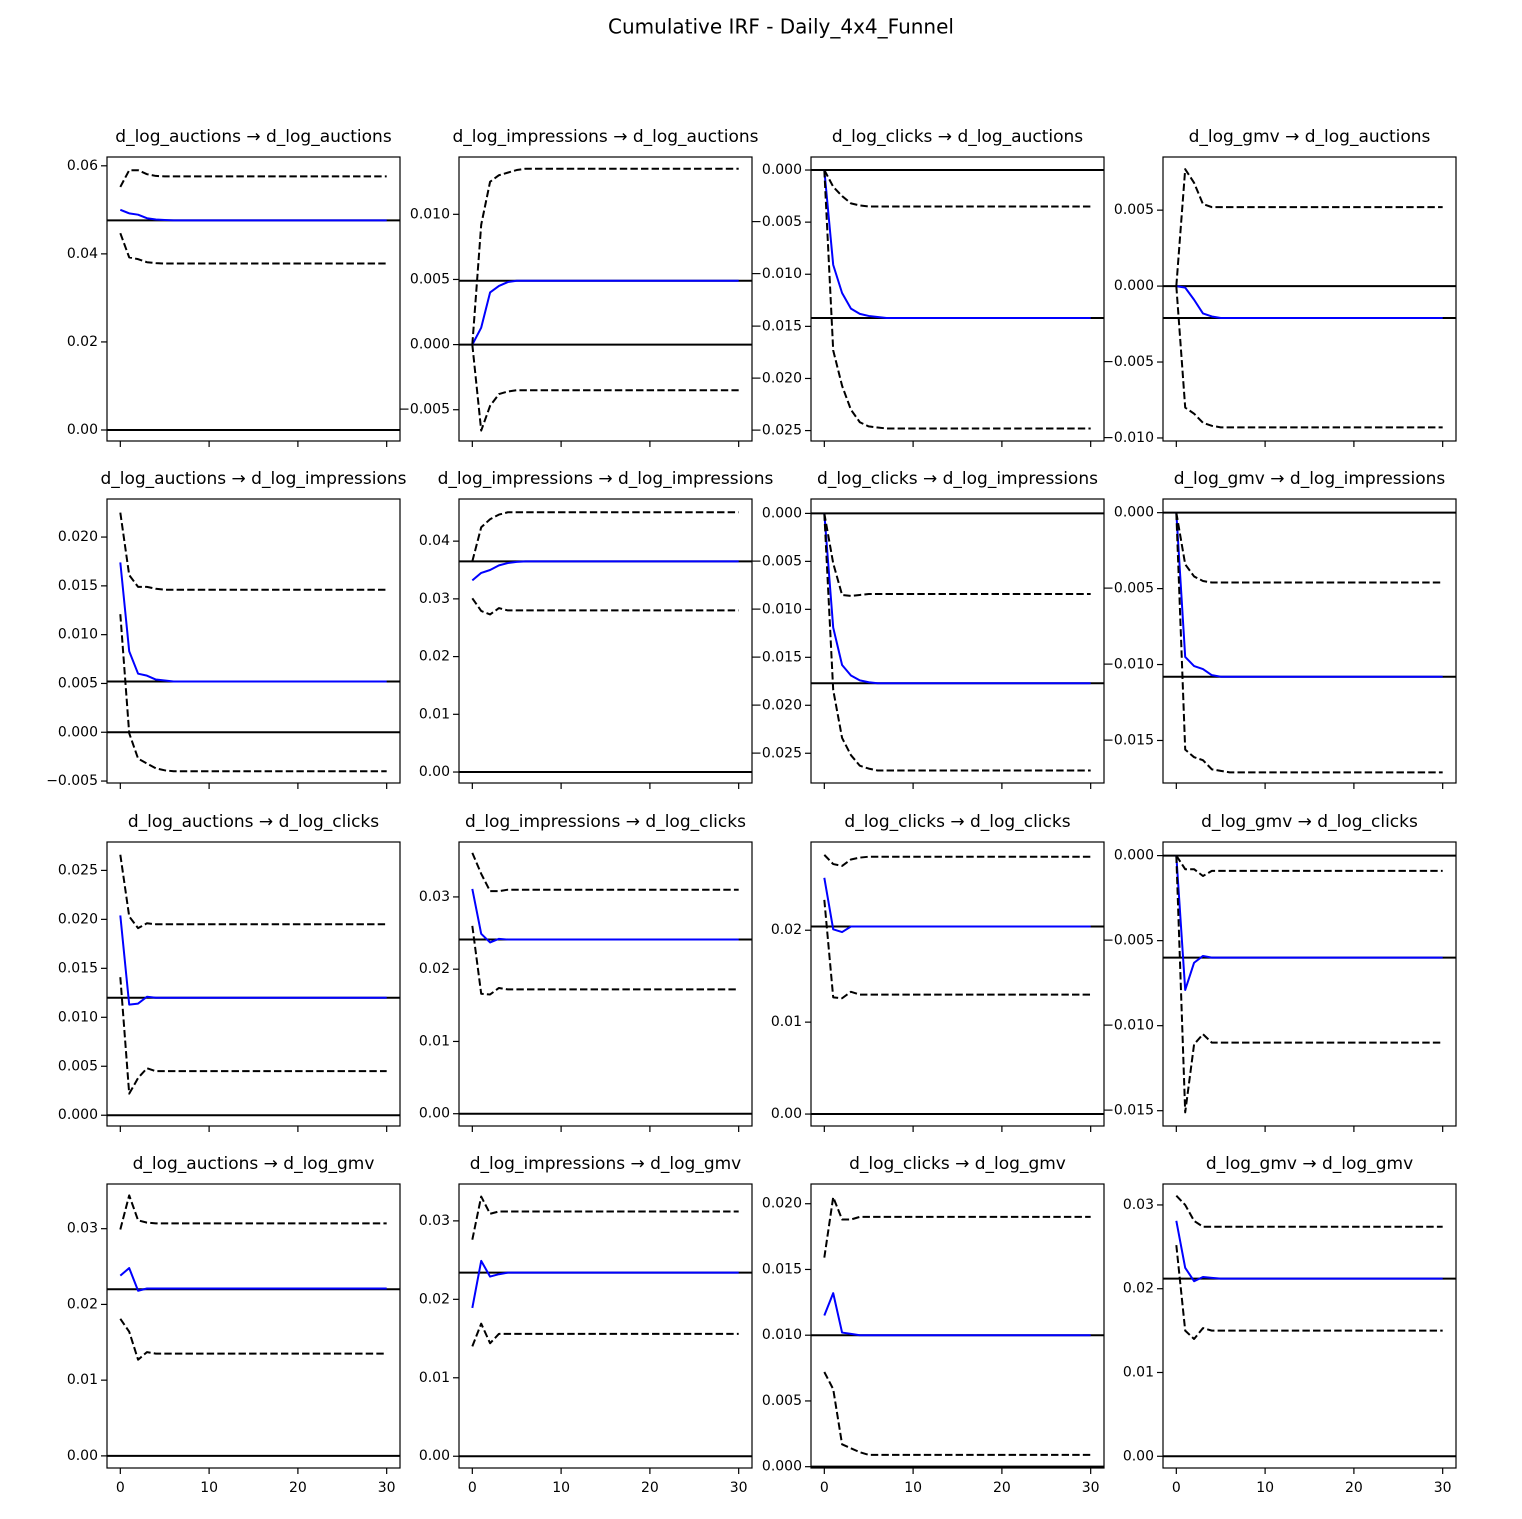  I want to click on subplot-title: d_log_auctions → d_log_auctions, so click(253, 137).